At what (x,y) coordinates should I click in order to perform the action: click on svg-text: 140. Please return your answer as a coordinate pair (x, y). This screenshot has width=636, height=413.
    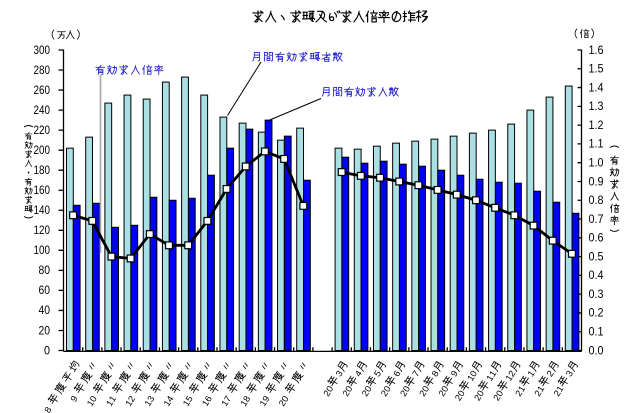
    Looking at the image, I should click on (42, 211).